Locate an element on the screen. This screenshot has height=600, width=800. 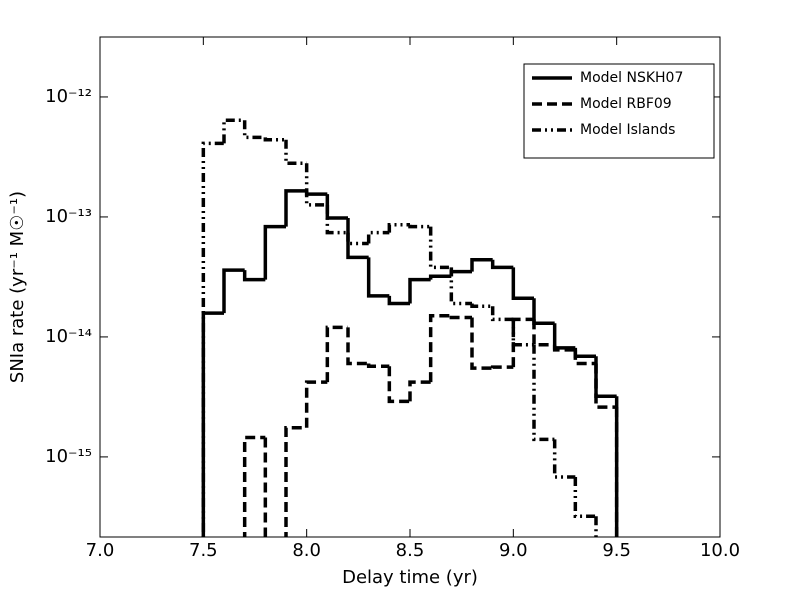
legend-label: Model Islands is located at coordinates (627, 130).